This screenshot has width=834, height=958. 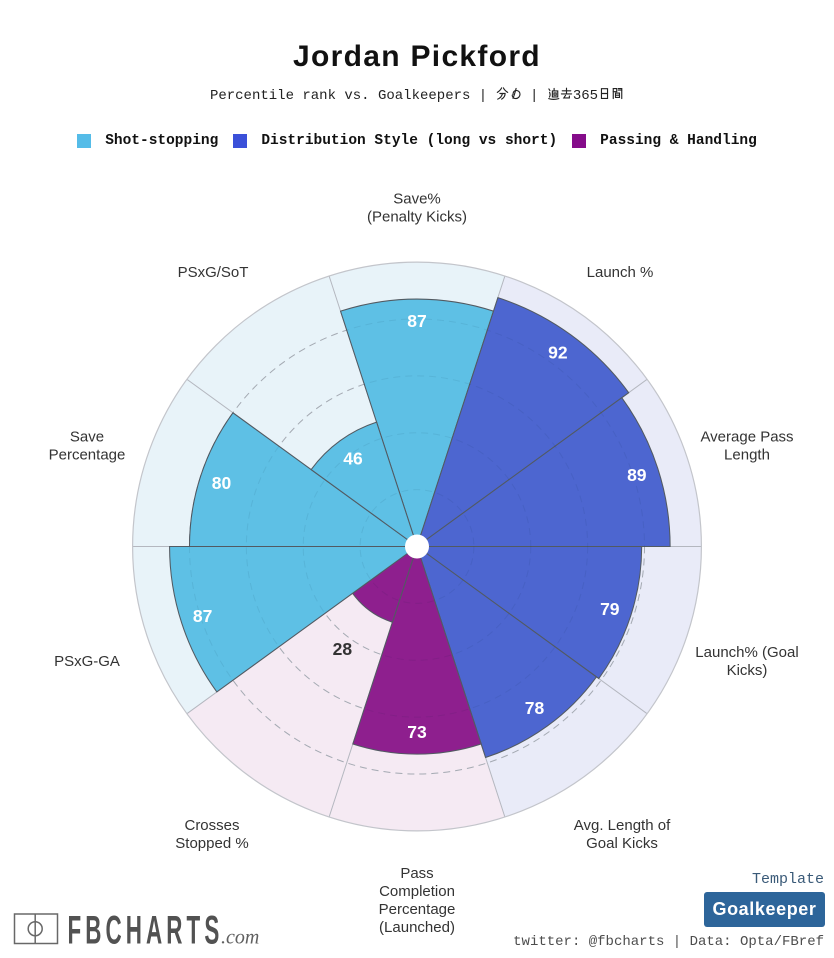 What do you see at coordinates (146, 930) in the screenshot?
I see `svg-text: FBCHARTS` at bounding box center [146, 930].